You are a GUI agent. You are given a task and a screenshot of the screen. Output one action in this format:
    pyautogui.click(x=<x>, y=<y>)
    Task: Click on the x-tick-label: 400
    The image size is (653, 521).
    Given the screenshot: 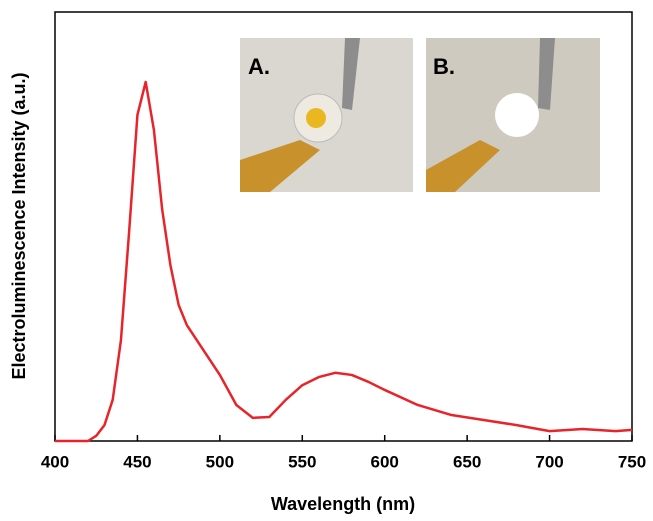 What is the action you would take?
    pyautogui.click(x=55, y=461)
    